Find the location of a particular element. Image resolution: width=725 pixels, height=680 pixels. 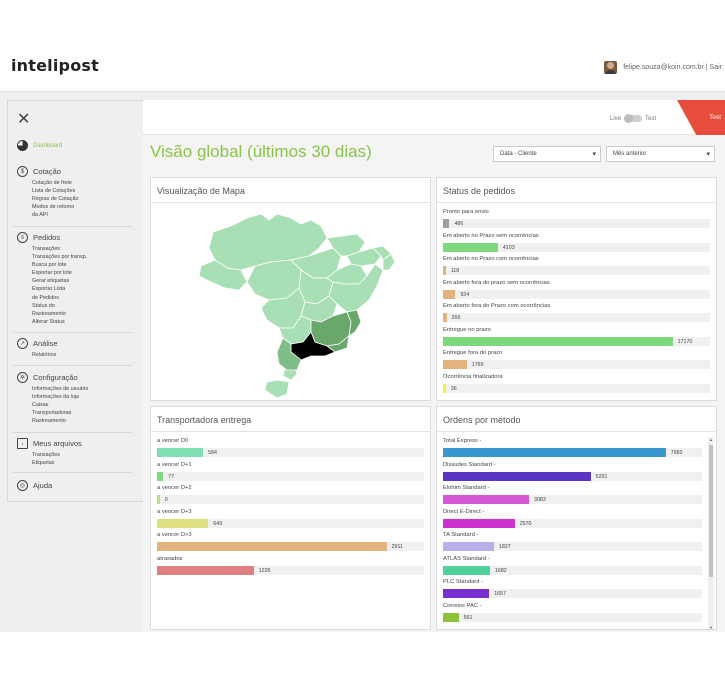

bar-row: a vencer D+1 77 is located at coordinates (290, 474).